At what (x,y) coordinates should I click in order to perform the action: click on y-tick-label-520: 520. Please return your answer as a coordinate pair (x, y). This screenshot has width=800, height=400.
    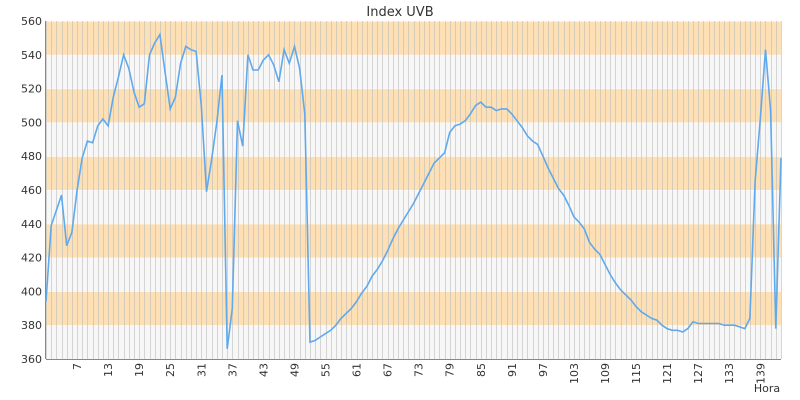
    Looking at the image, I should click on (31, 89).